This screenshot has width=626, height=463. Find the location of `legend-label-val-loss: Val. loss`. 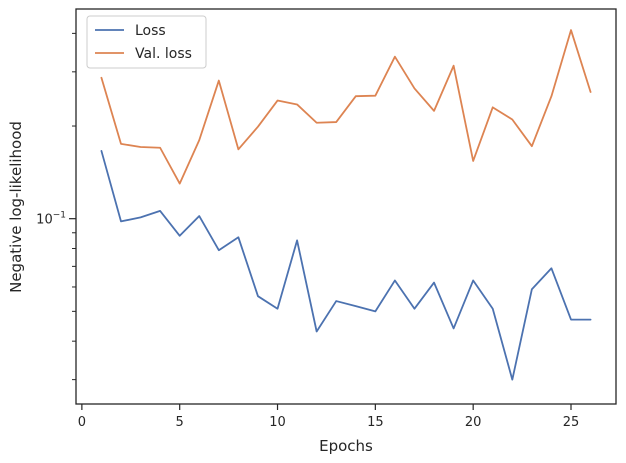

legend-label-val-loss: Val. loss is located at coordinates (163, 54).